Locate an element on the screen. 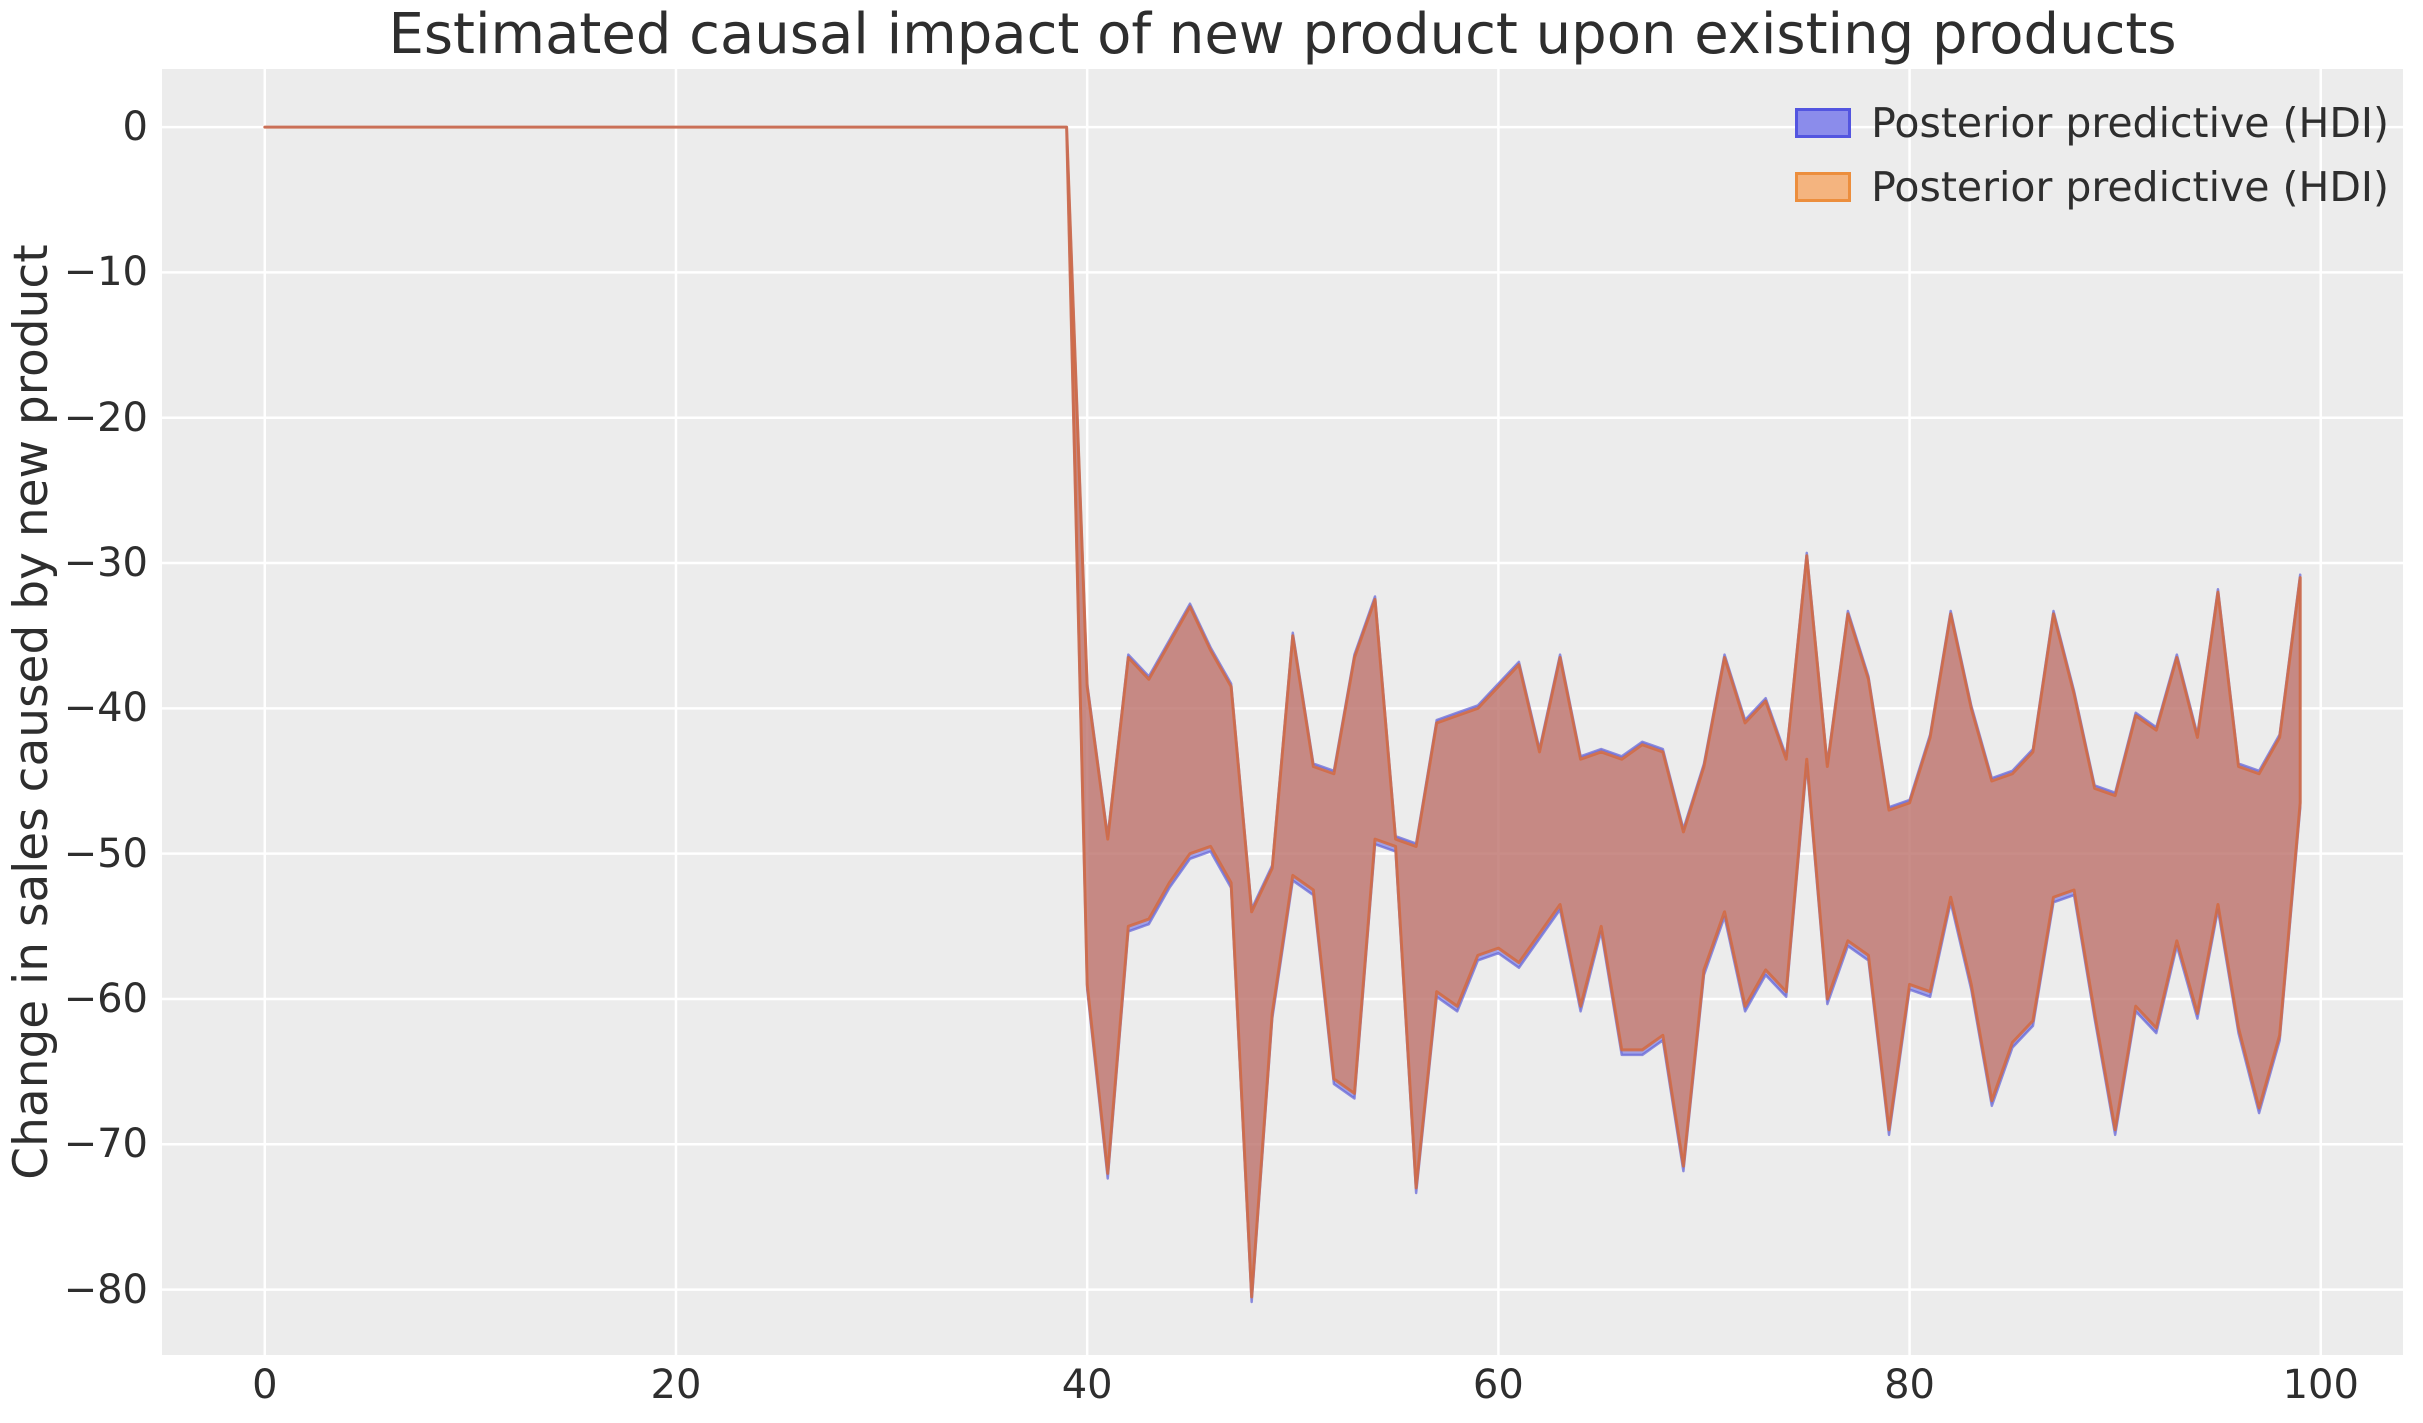 The image size is (2423, 1423). legend-entry-posterior-orange: Posterior predictive (HDI) is located at coordinates (2092, 187).